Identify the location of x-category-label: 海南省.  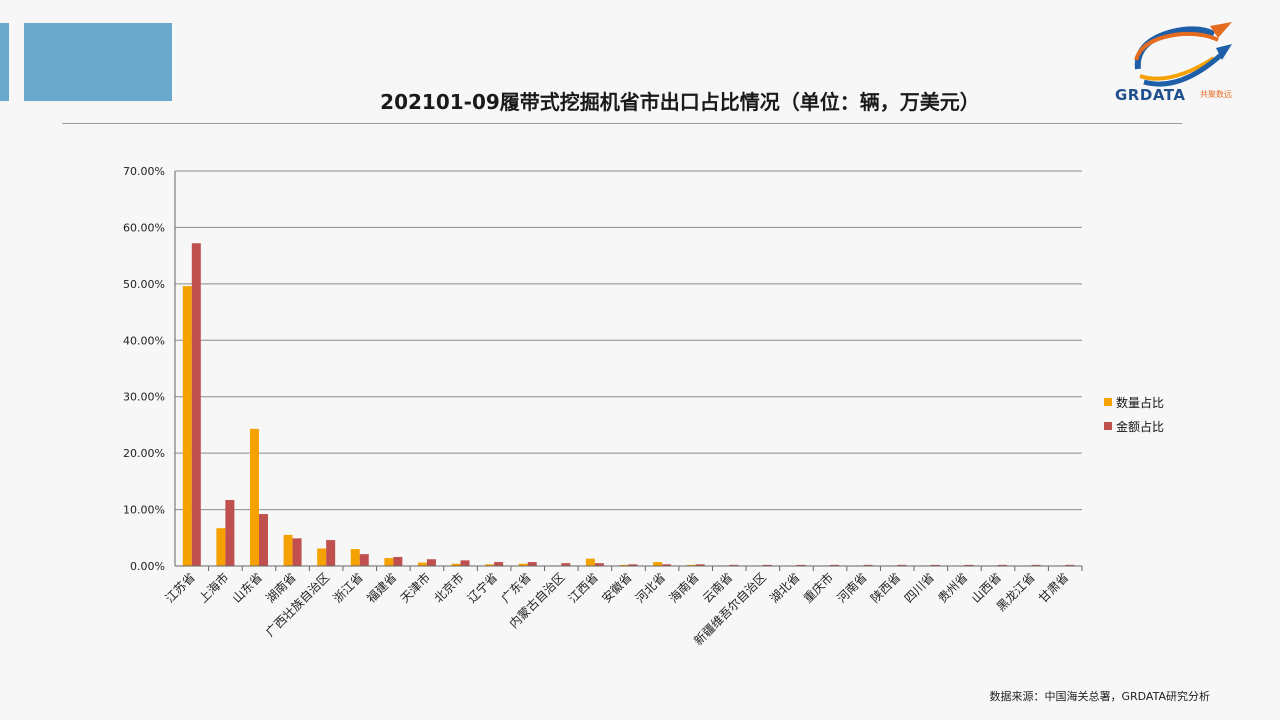
(684, 588).